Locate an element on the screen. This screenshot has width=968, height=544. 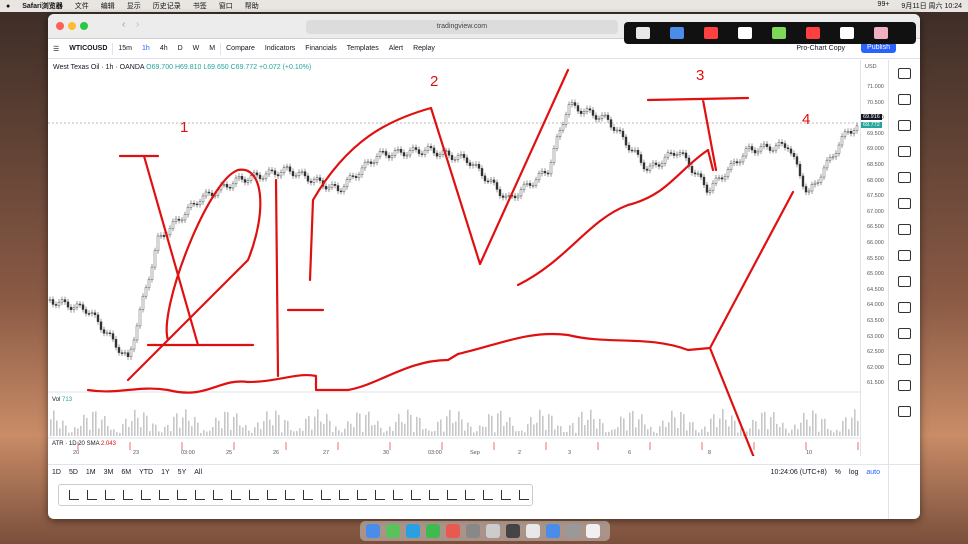
range-ytd: YTD is located at coordinates (146, 472).